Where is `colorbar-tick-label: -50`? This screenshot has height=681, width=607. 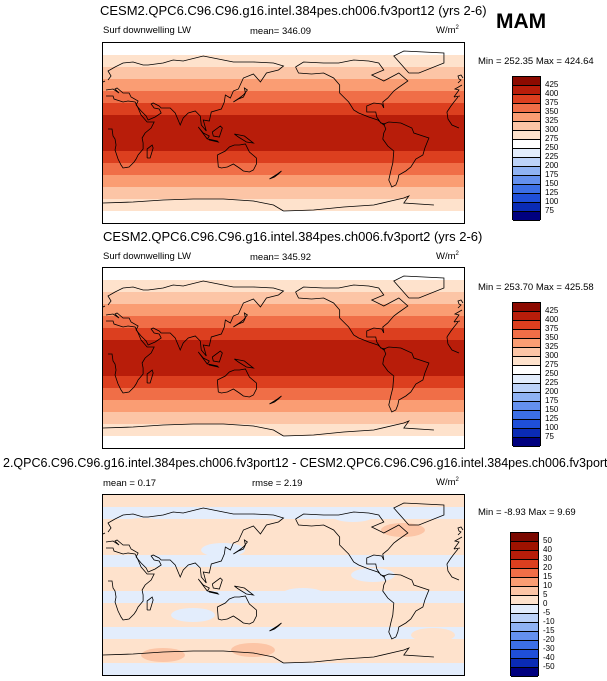
colorbar-tick-label: -50 is located at coordinates (549, 666).